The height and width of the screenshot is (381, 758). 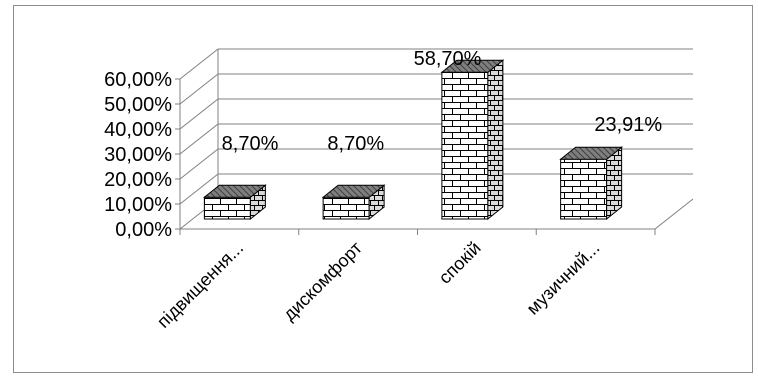 What do you see at coordinates (495, 140) in the screenshot?
I see `bar-side` at bounding box center [495, 140].